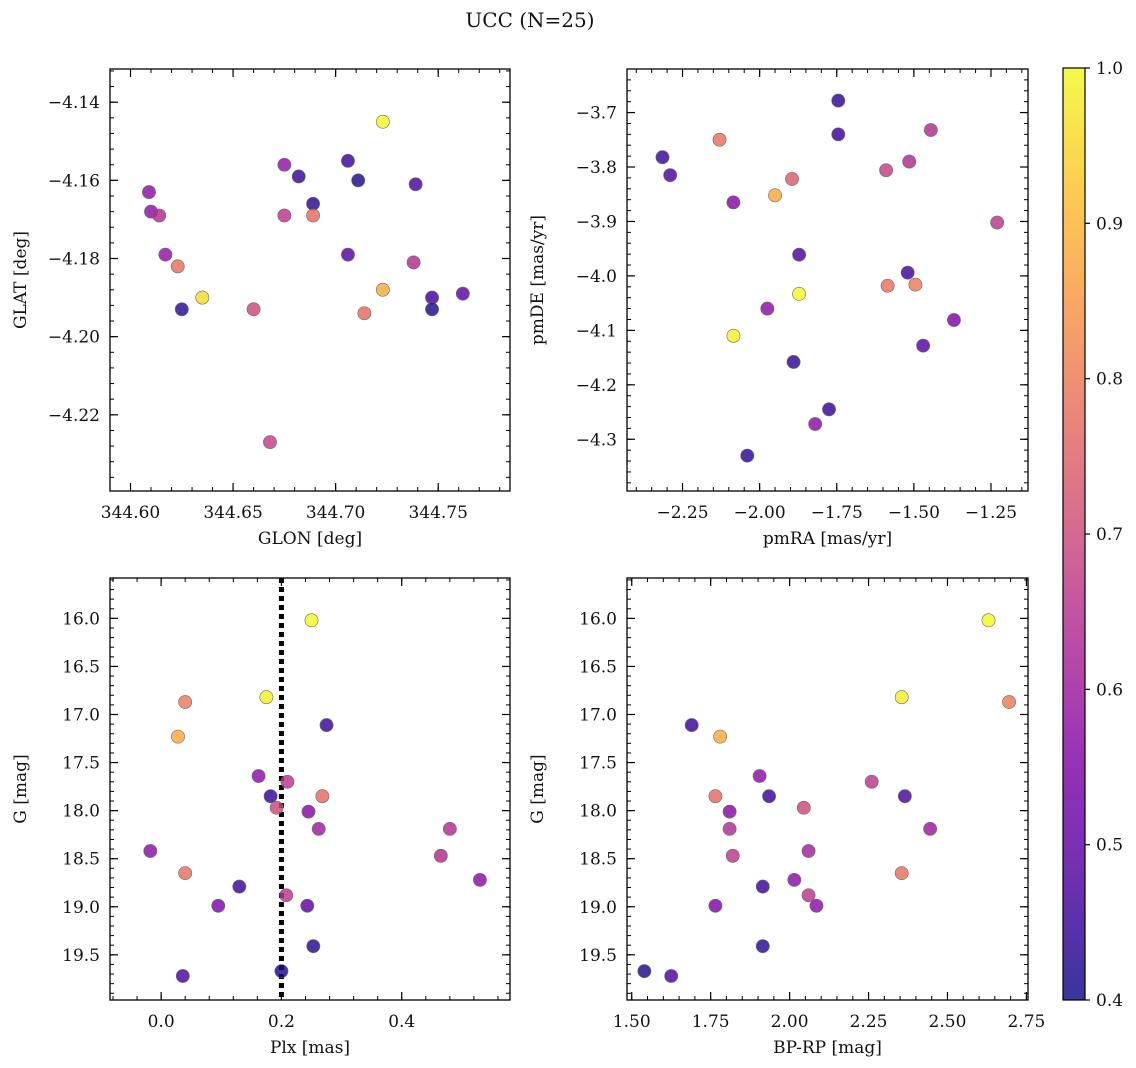 The height and width of the screenshot is (1068, 1136). Describe the element at coordinates (596, 168) in the screenshot. I see `y-tick-label: −3.8` at that location.